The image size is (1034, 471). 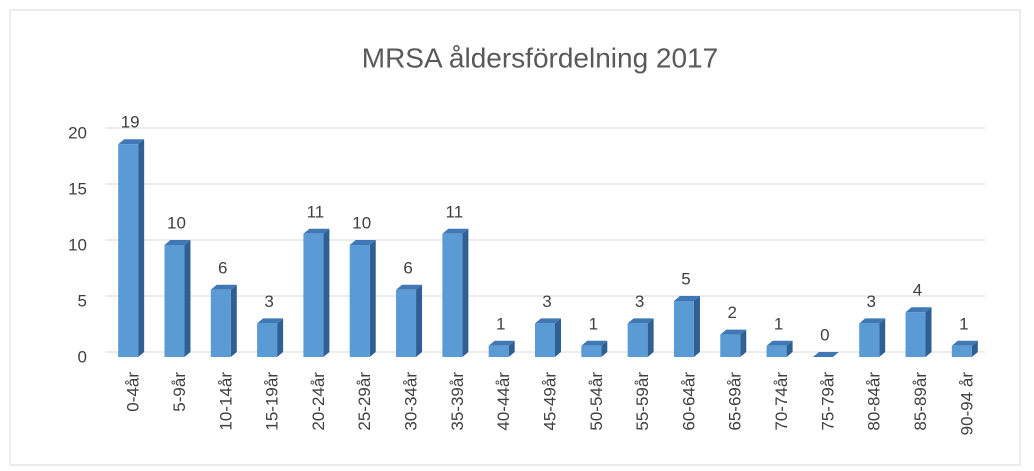 What do you see at coordinates (688, 401) in the screenshot?
I see `x-tick-label: 60-64år` at bounding box center [688, 401].